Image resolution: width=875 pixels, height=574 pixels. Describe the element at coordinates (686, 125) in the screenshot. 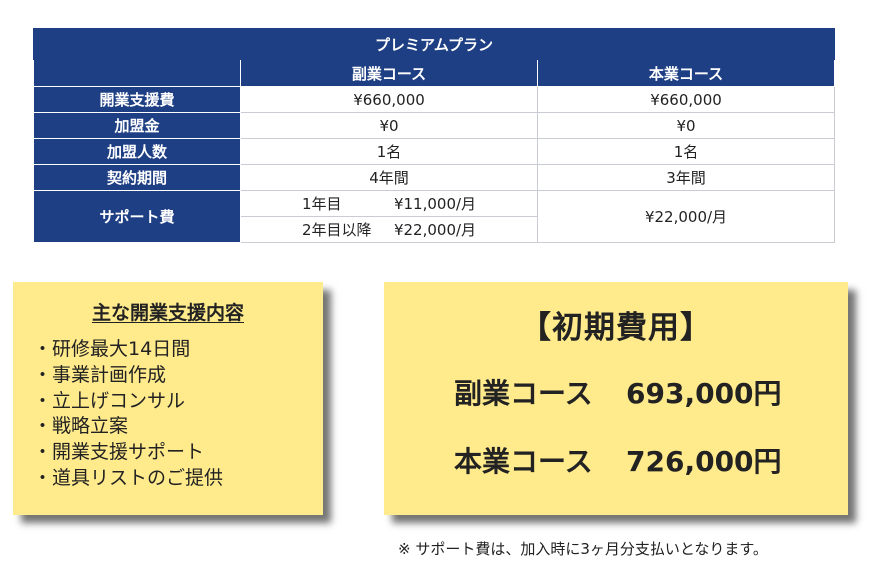

I see `cell-main: ¥0` at that location.